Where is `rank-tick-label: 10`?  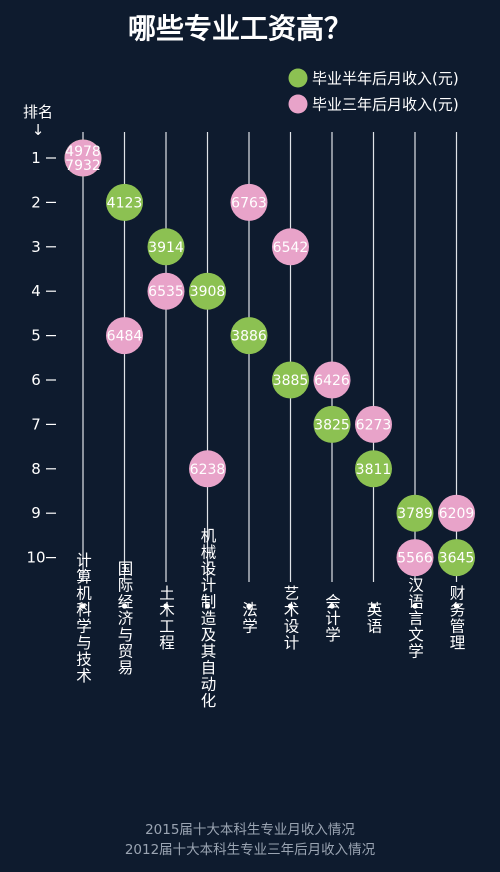
rank-tick-label: 10 is located at coordinates (35, 558).